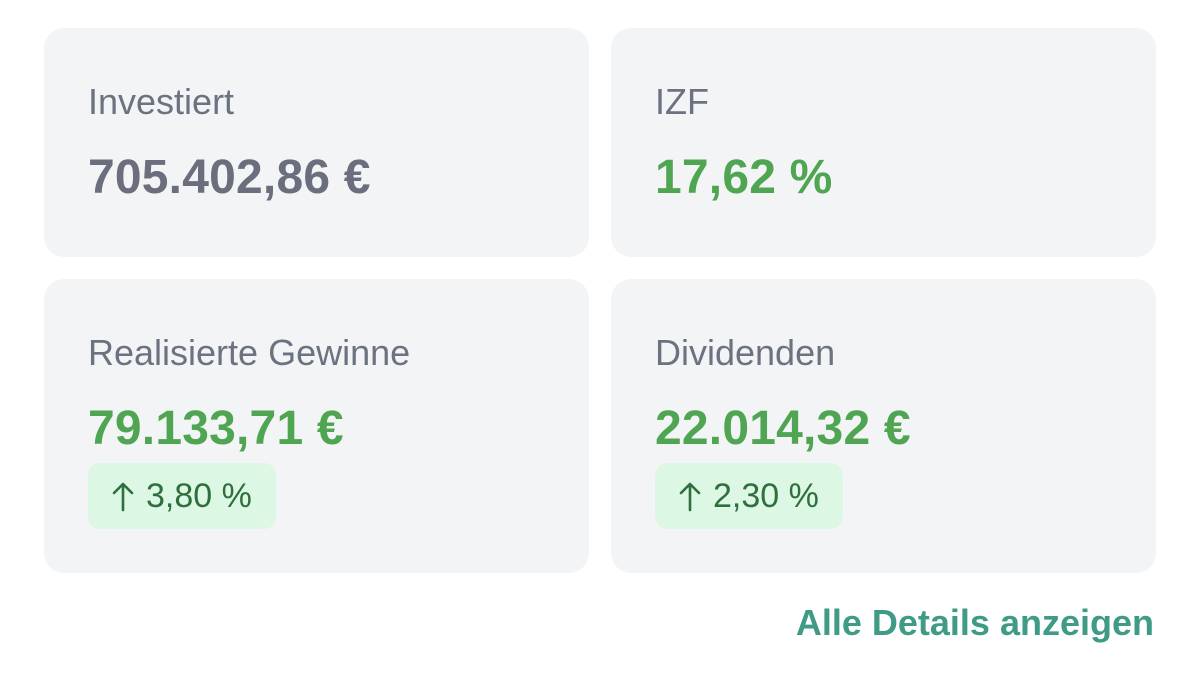 This screenshot has width=1200, height=690. I want to click on change-value: 3,80 %, so click(199, 496).